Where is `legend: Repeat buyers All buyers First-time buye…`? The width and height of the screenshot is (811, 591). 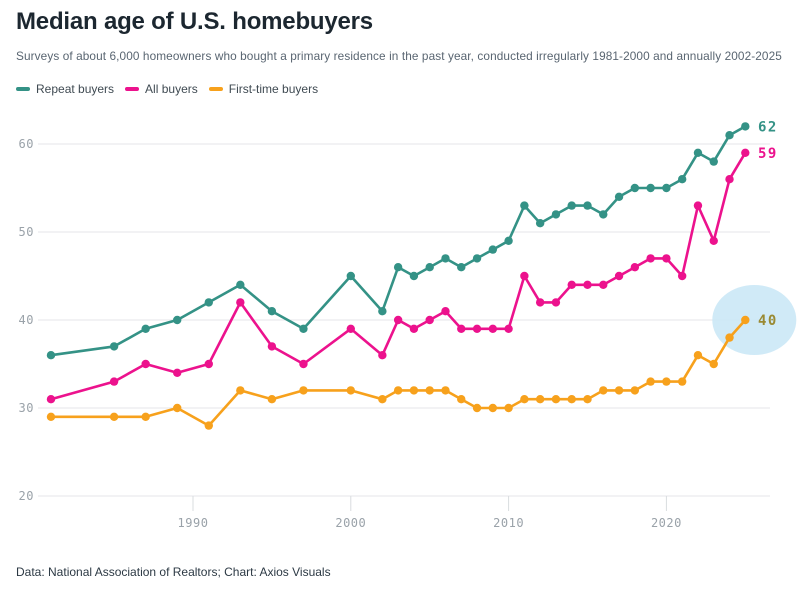 legend: Repeat buyers All buyers First-time buye… is located at coordinates (167, 89).